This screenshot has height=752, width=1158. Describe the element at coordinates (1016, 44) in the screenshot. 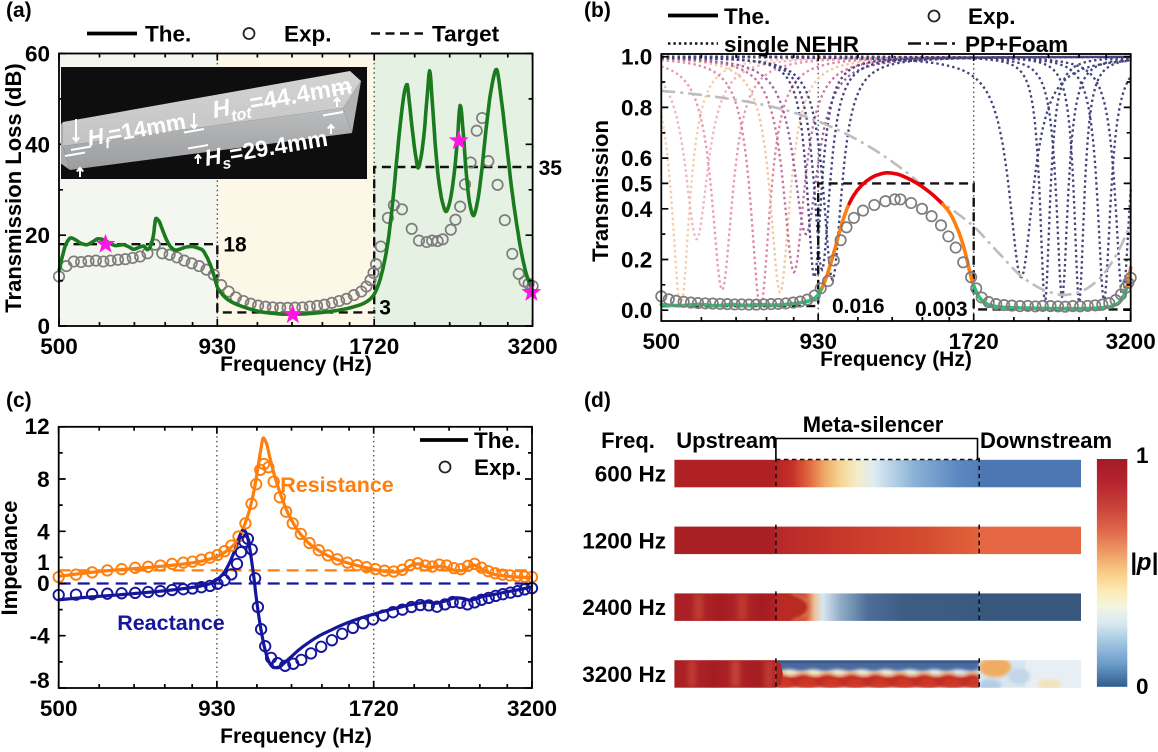

I see `svg-text: PP+Foam` at that location.